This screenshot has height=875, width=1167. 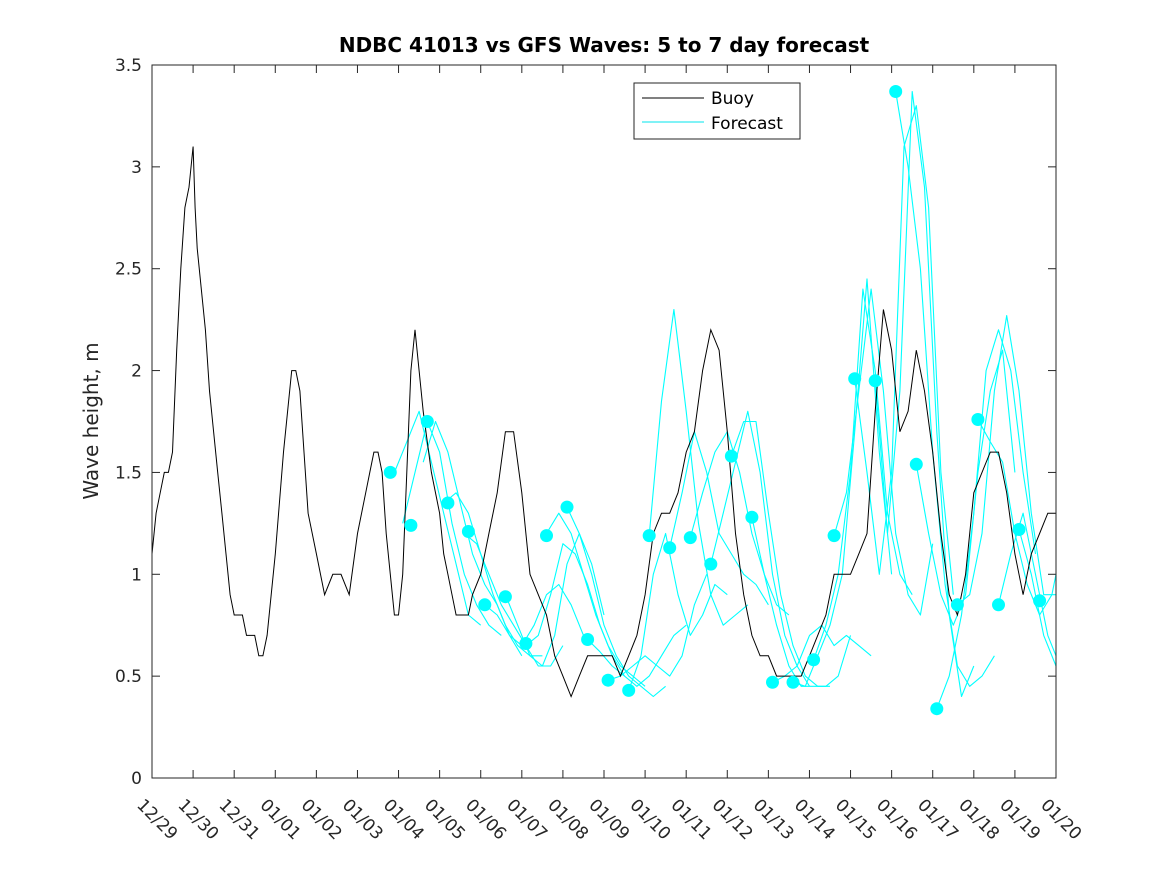 I want to click on y-tick-label: 2, so click(x=136, y=372).